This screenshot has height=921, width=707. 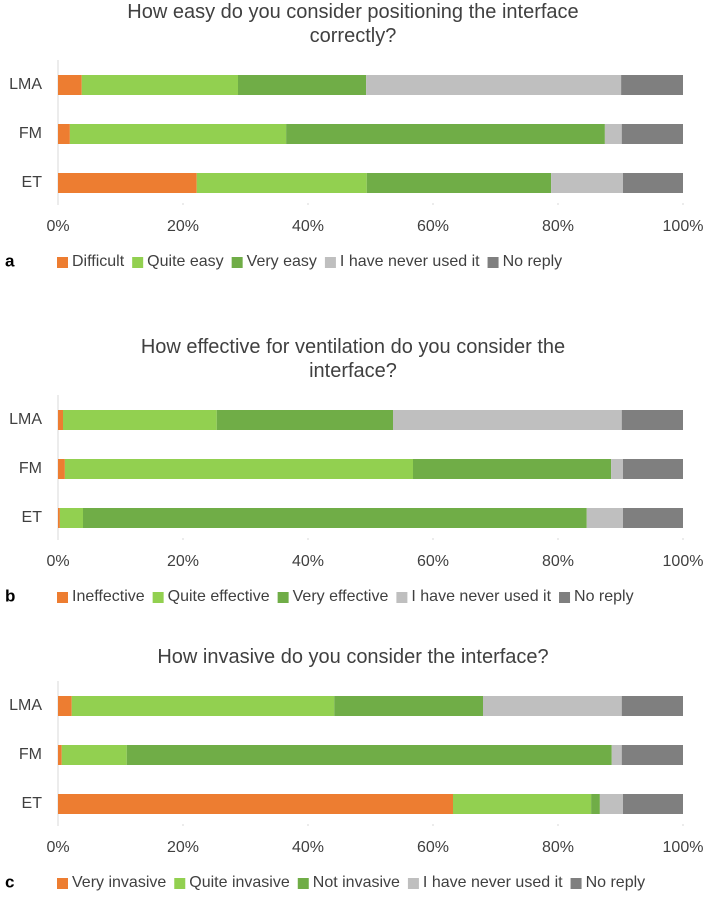 I want to click on legend-label: Very effective, so click(x=341, y=596).